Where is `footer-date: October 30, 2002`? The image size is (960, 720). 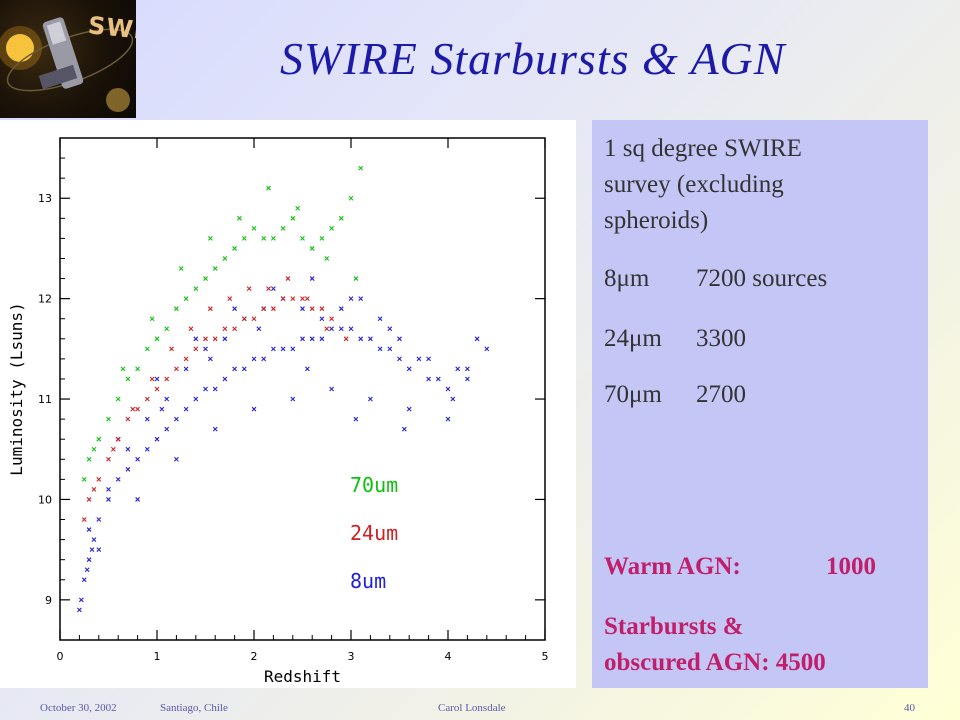 footer-date: October 30, 2002 is located at coordinates (78, 708).